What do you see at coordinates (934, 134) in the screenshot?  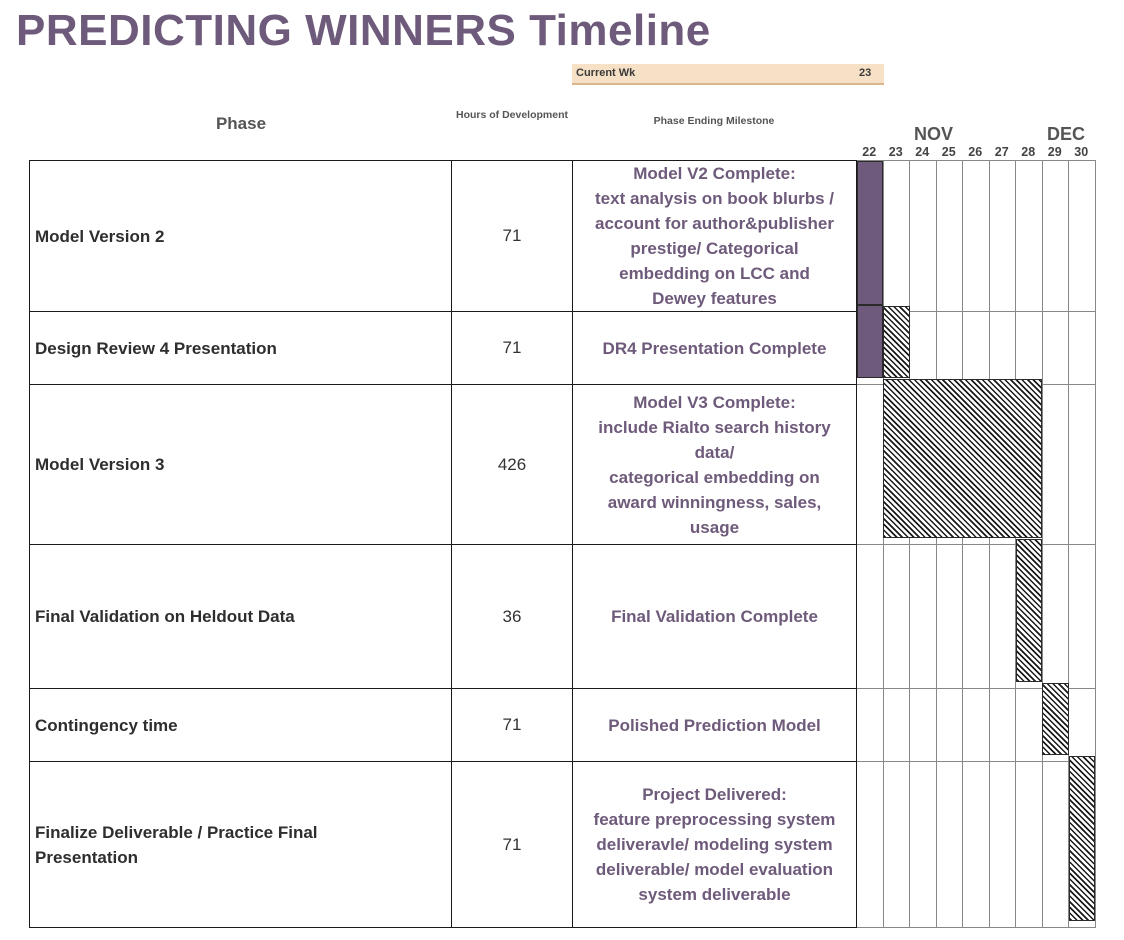 I see `month-label-nov: NOV` at bounding box center [934, 134].